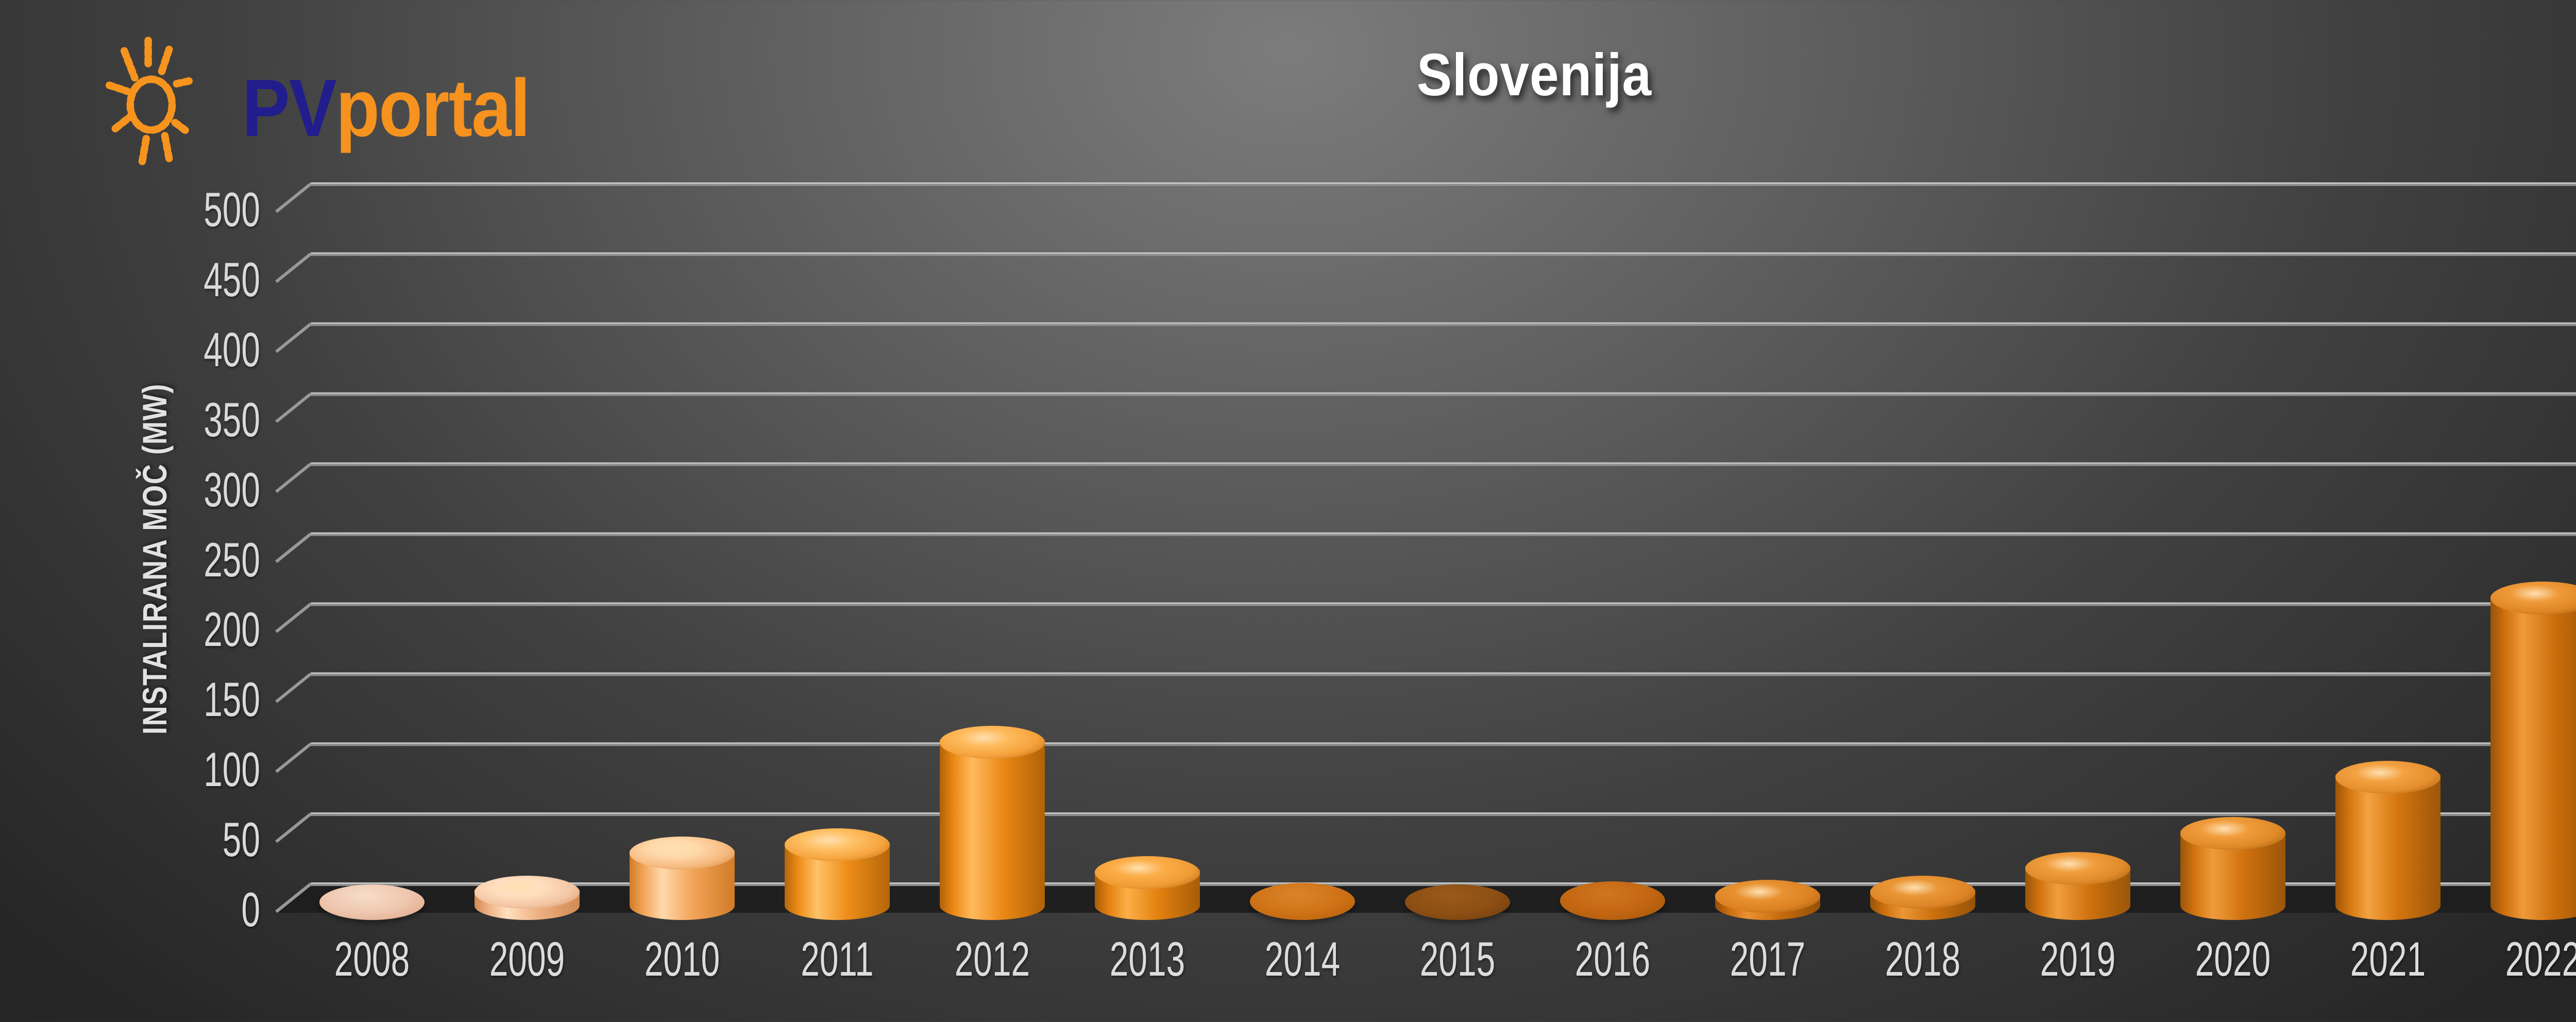  I want to click on x-tick-label-2016: 2016, so click(1612, 959).